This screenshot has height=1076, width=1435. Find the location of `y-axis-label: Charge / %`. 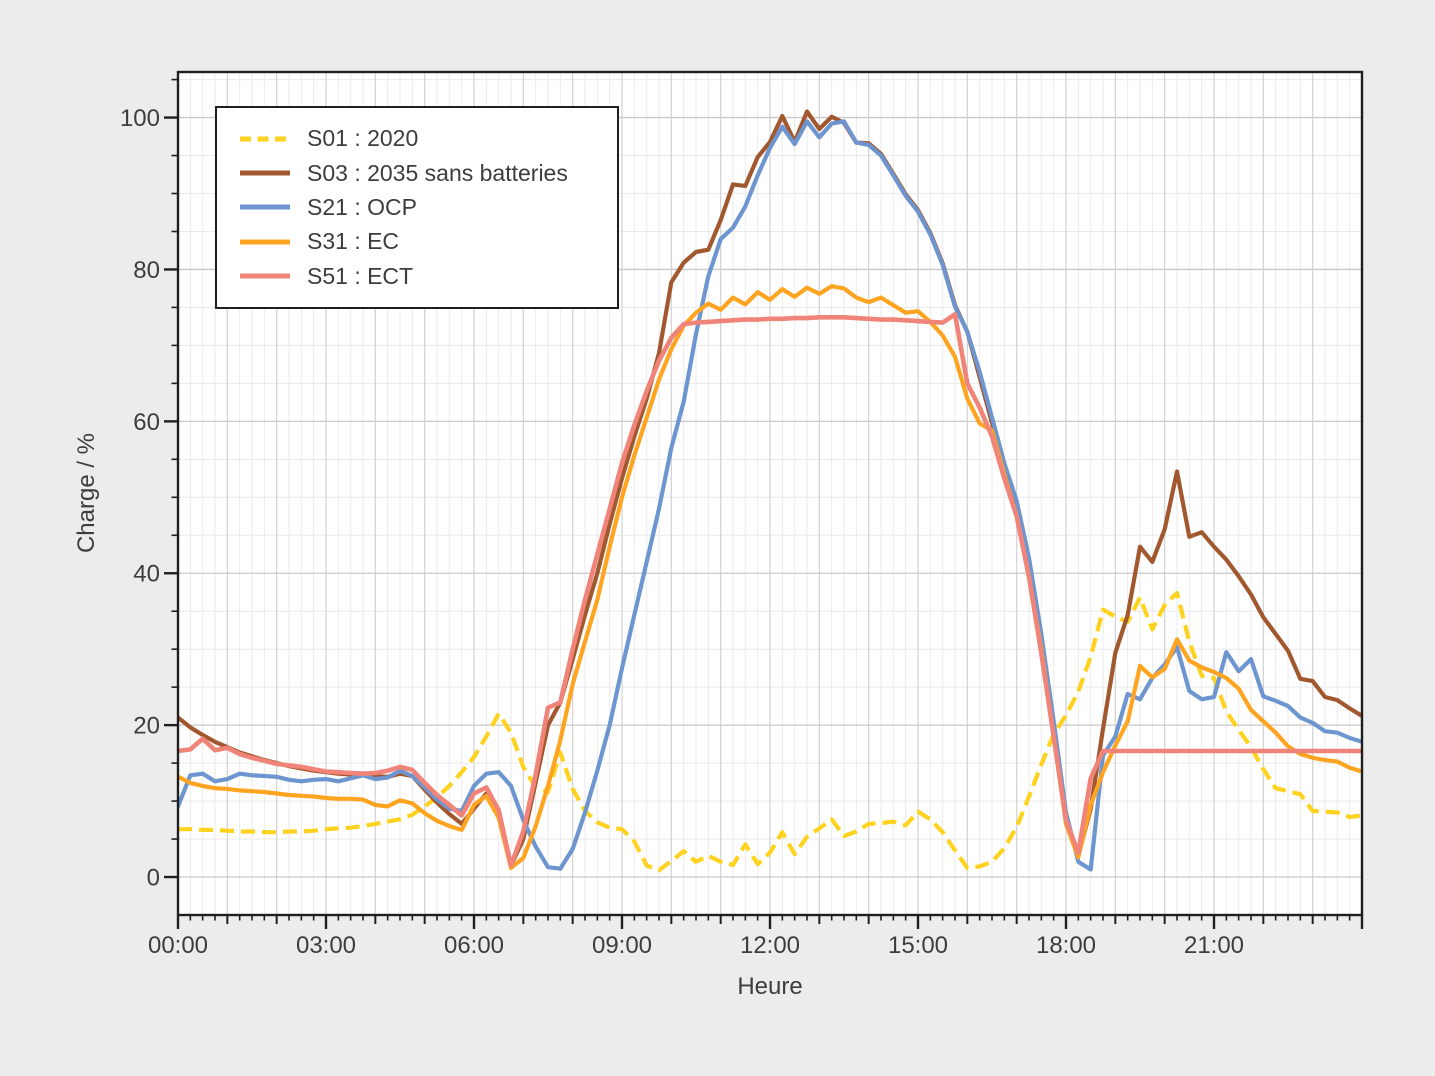

y-axis-label: Charge / % is located at coordinates (86, 493).